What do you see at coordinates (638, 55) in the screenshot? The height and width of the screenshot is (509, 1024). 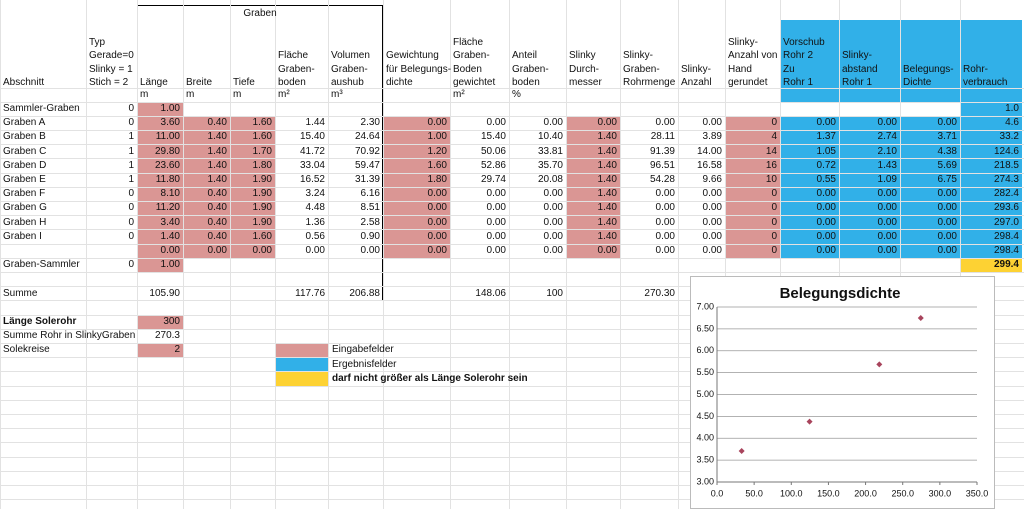 I see `column-header: Slinky-` at bounding box center [638, 55].